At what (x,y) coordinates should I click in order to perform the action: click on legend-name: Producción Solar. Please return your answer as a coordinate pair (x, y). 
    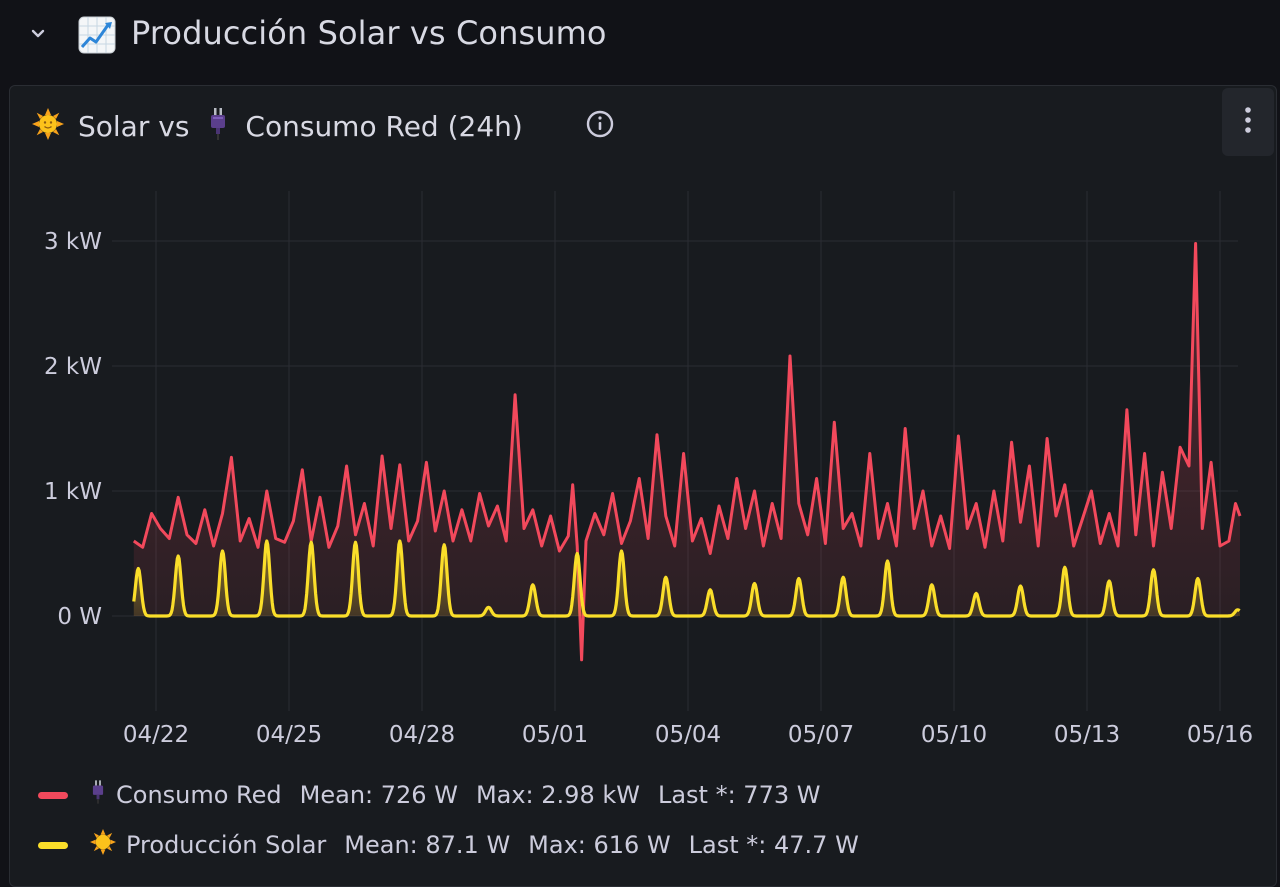
    Looking at the image, I should click on (226, 845).